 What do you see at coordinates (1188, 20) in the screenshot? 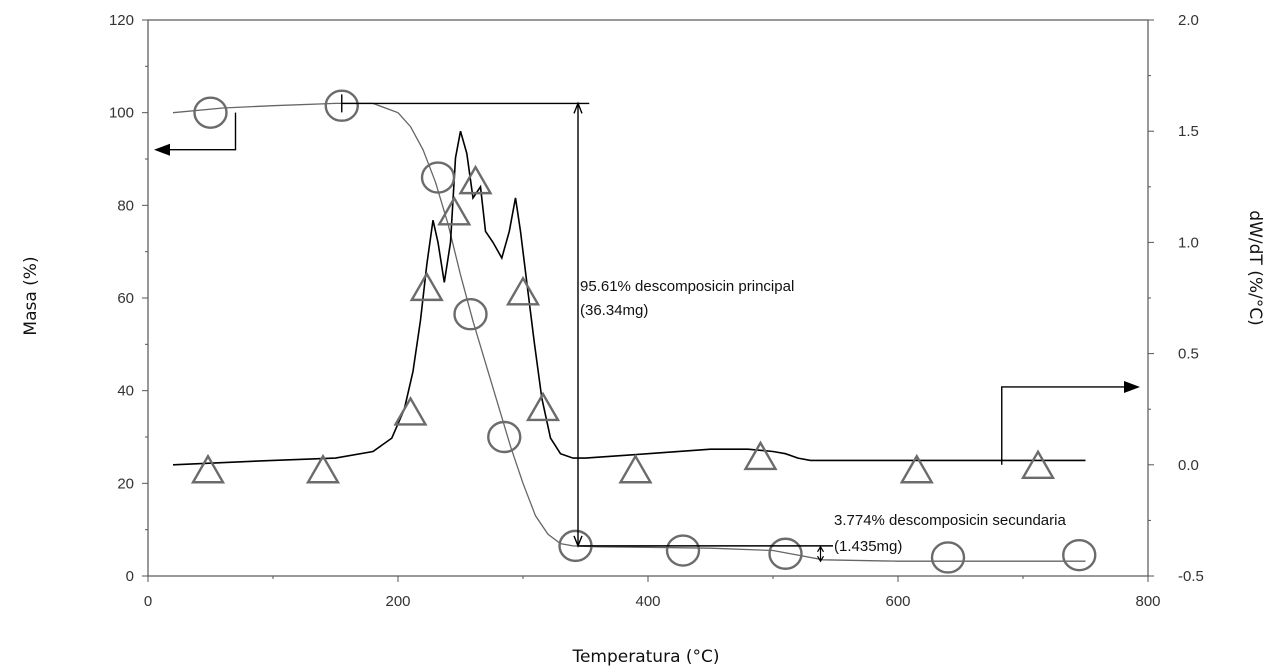
I see `y2-tick-label: 2.0` at bounding box center [1188, 20].